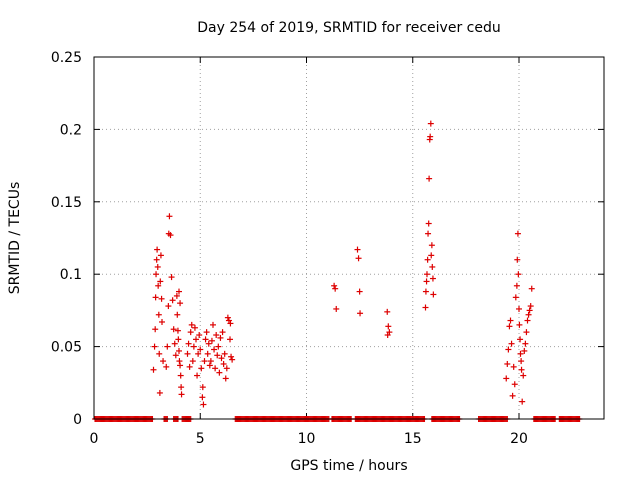  What do you see at coordinates (66, 58) in the screenshot?
I see `y-tick-label: 0.25` at bounding box center [66, 58].